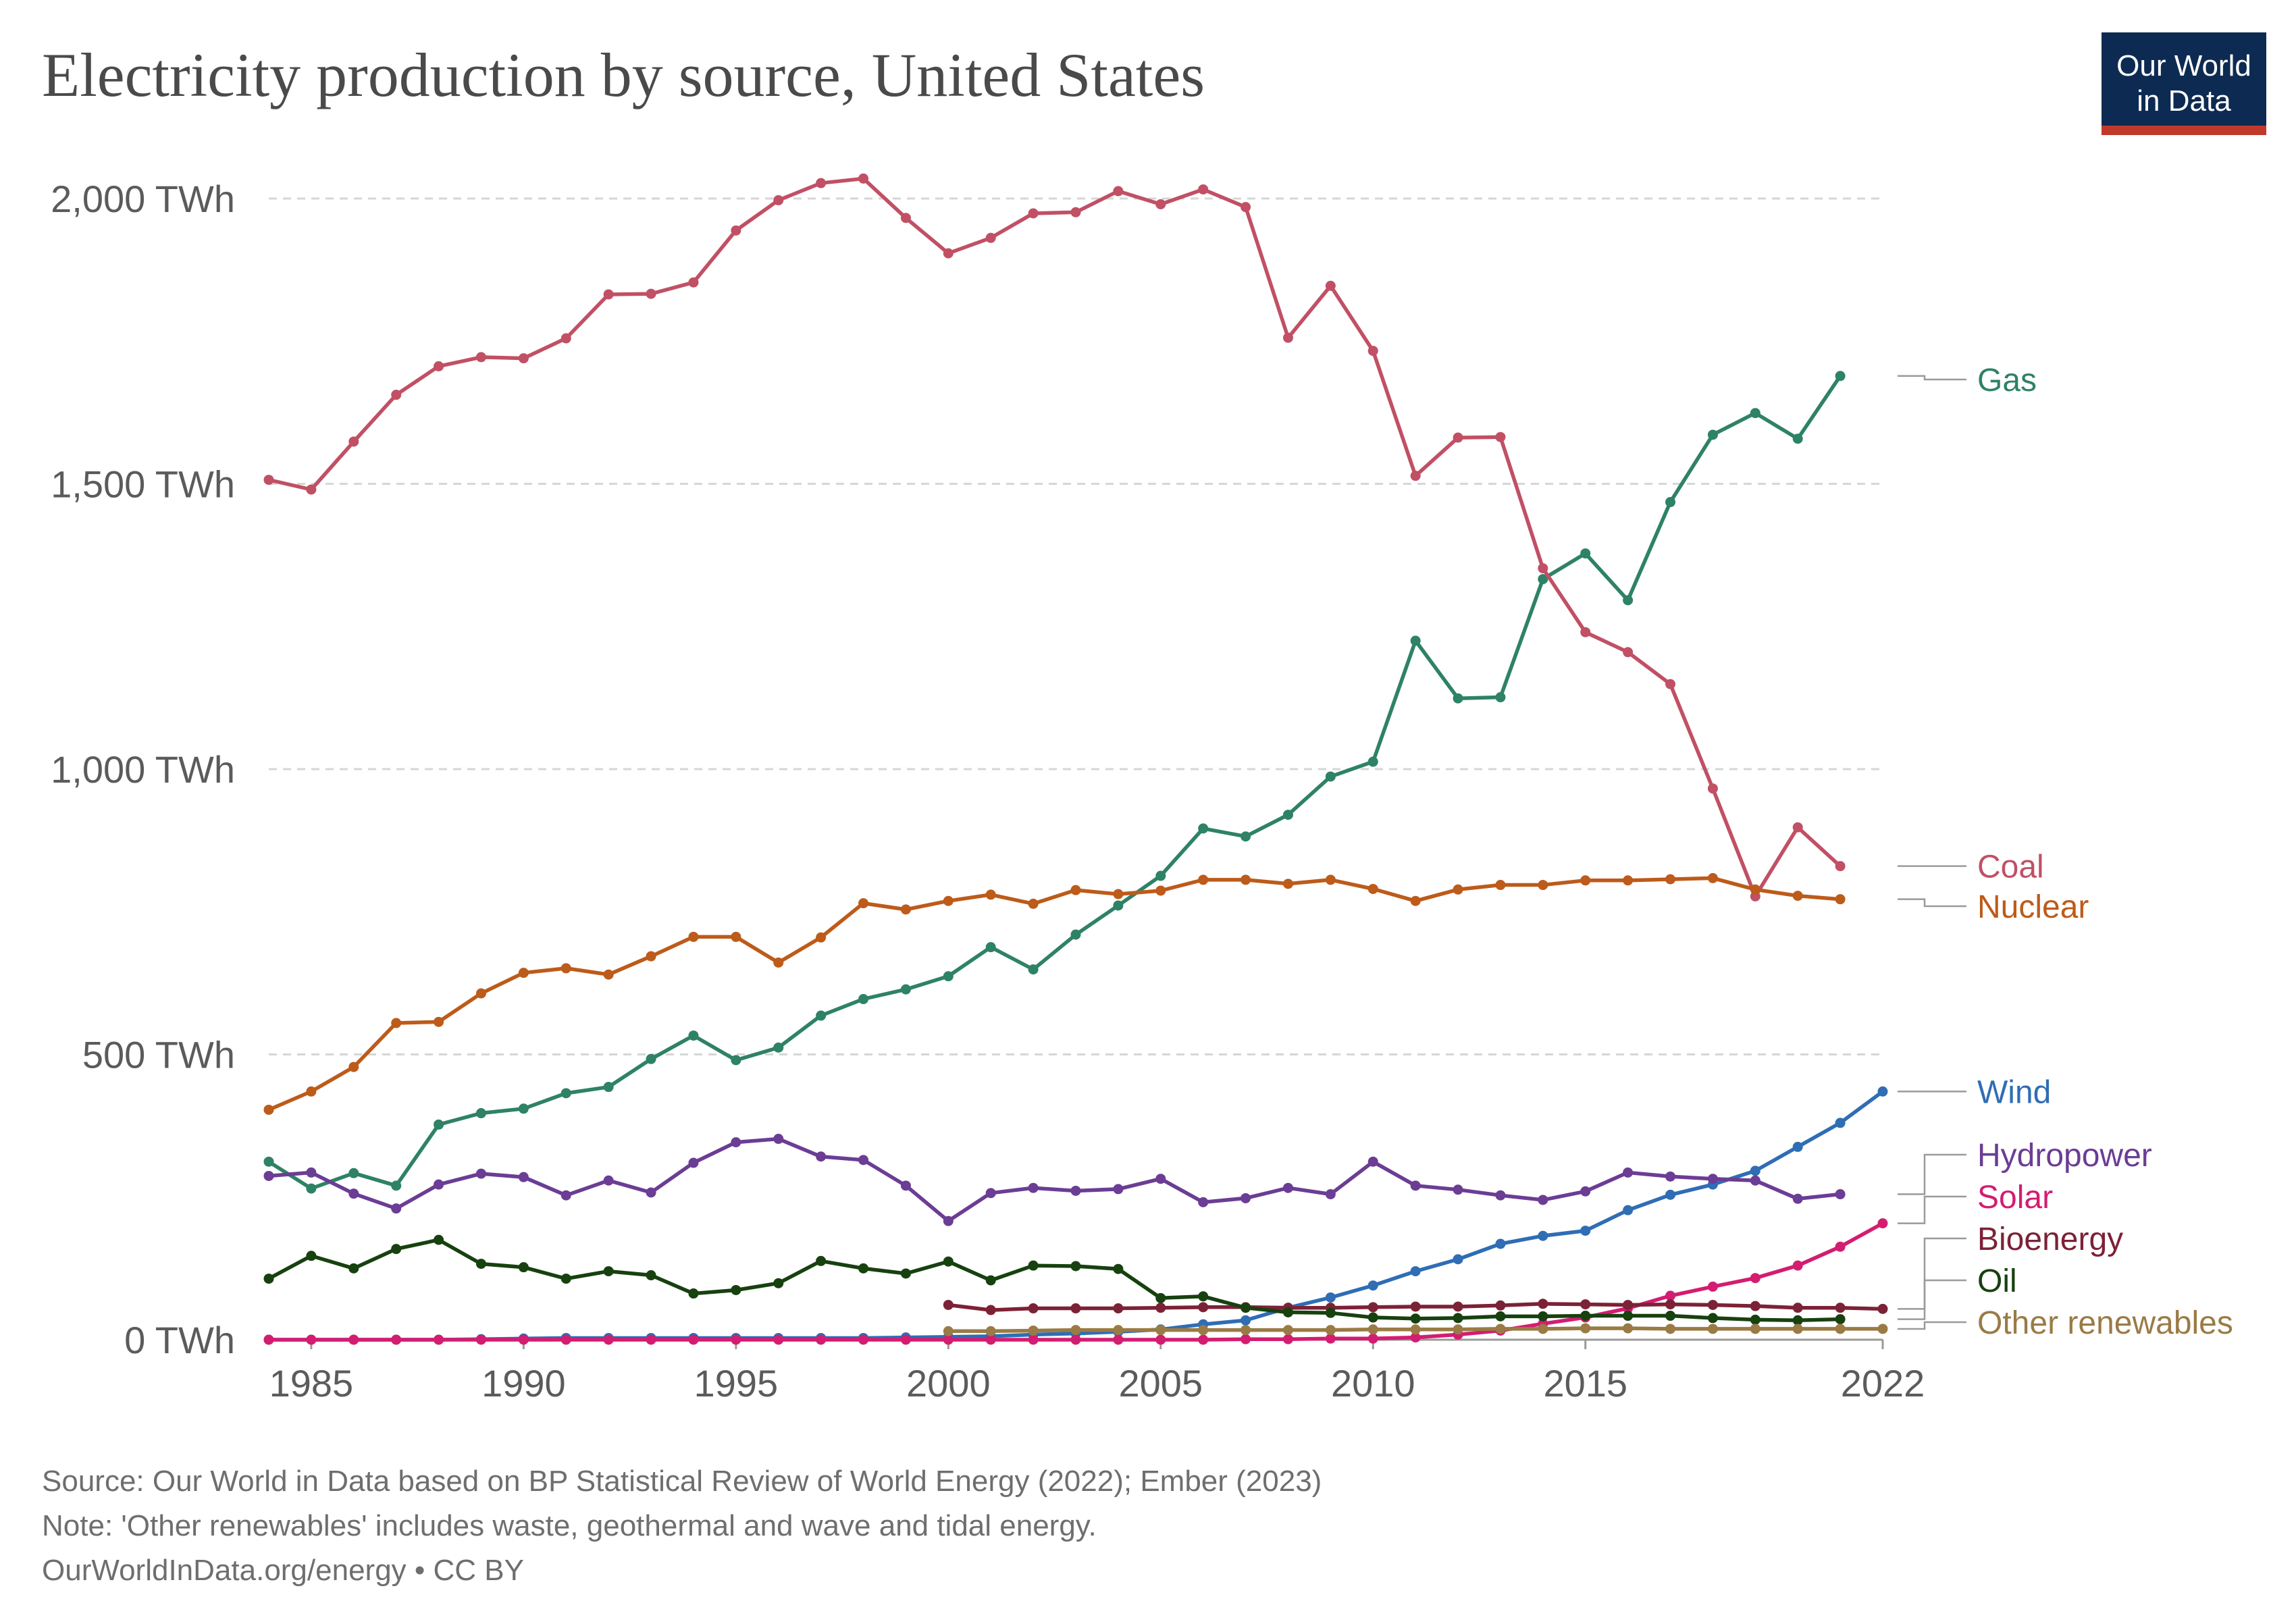  Describe the element at coordinates (143, 199) in the screenshot. I see `y-tick-label: 2,000 TWh` at that location.